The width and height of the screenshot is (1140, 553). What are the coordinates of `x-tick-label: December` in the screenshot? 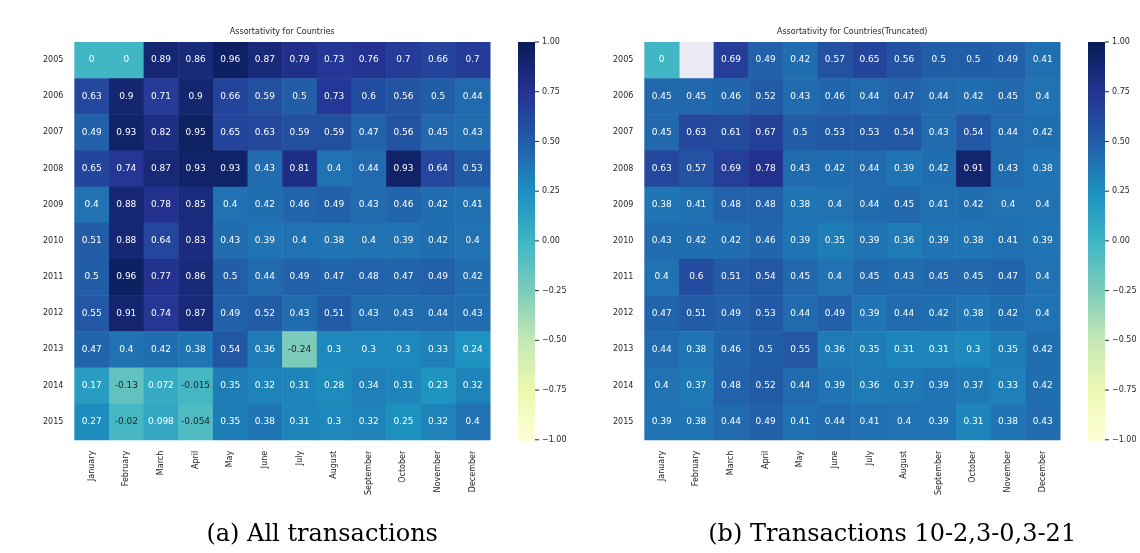 It's located at (472, 471).